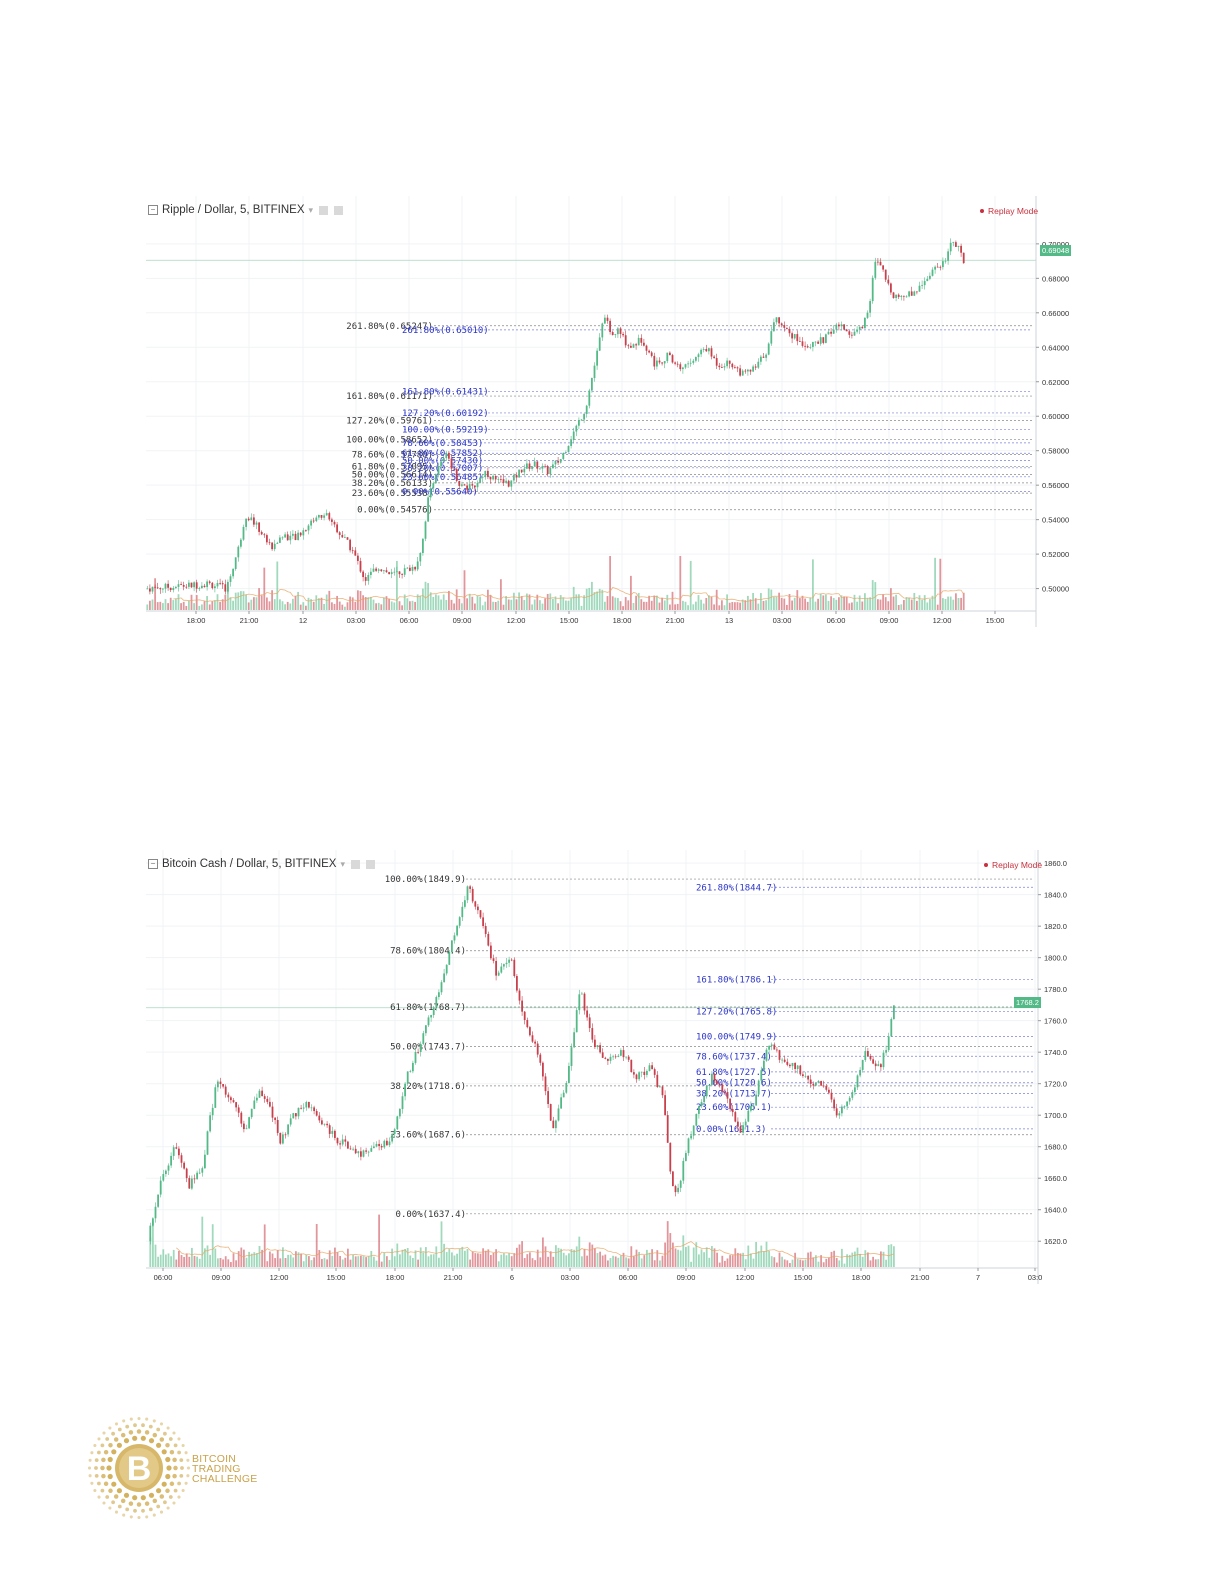 The image size is (1224, 1584). I want to click on y-tick-label: 1820.0, so click(1055, 926).